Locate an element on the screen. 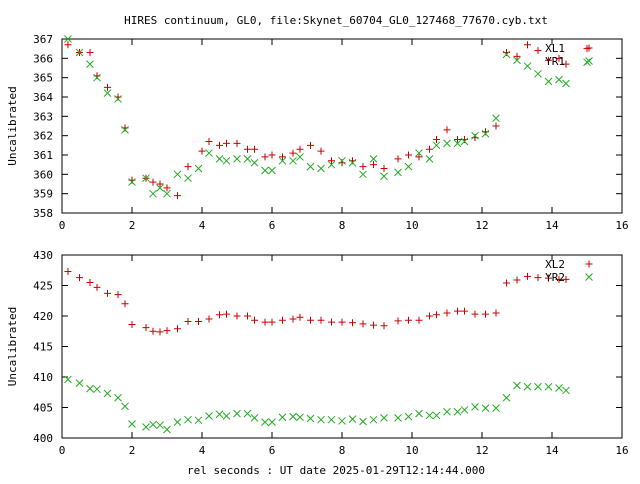  x-tick-label: 14 is located at coordinates (552, 225).